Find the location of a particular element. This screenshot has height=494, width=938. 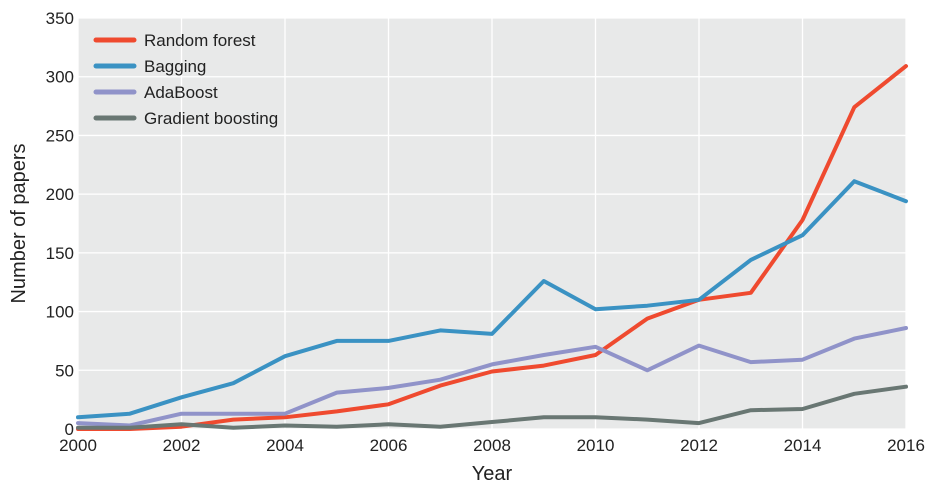

x-tick-label: 2008 is located at coordinates (492, 445).